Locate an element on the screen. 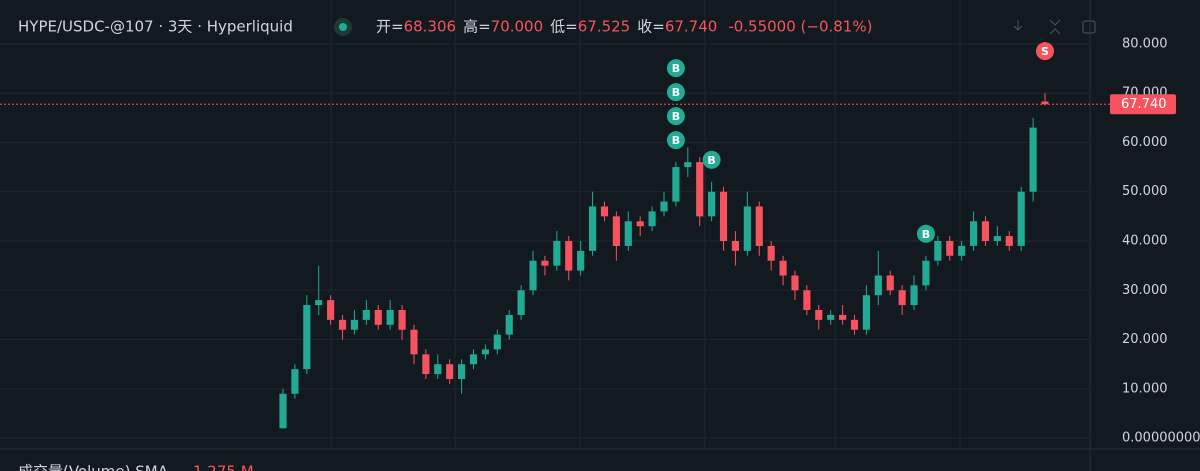 The image size is (1200, 471). last-price-label: 67.740 is located at coordinates (1144, 104).